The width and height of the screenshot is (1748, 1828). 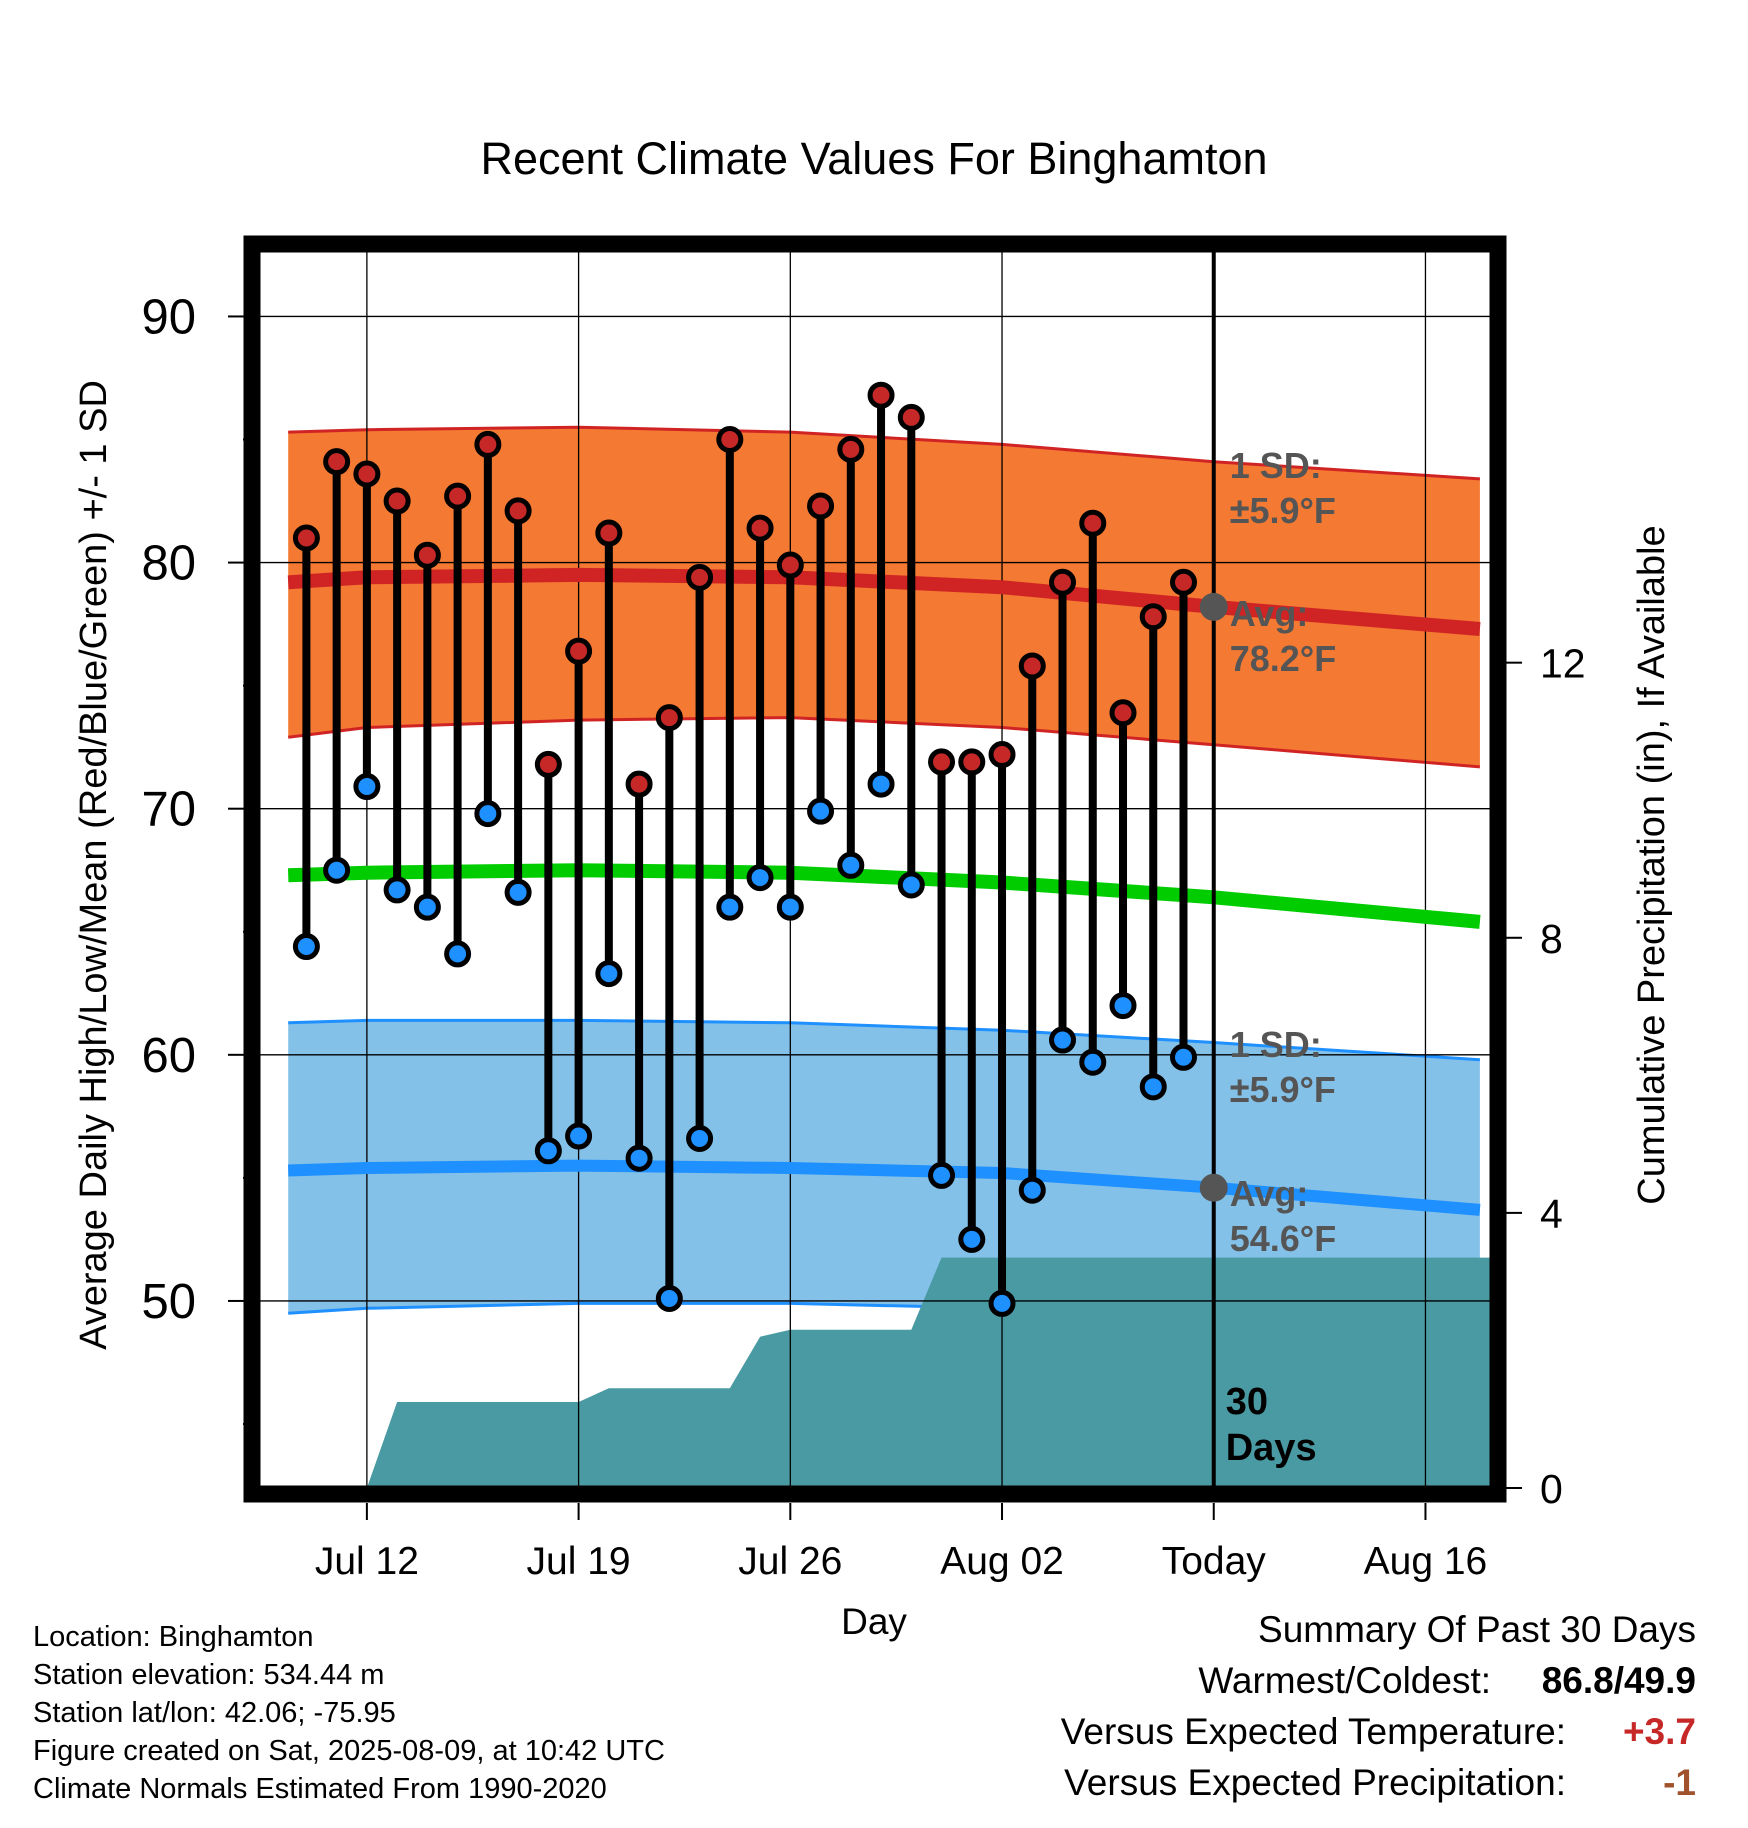 I want to click on precip-row: Versus Expected Precipitation: -1, so click(x=1378, y=1782).